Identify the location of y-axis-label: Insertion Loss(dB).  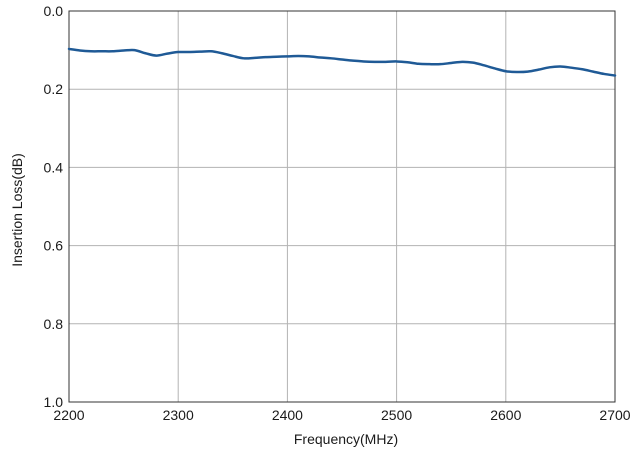
(17, 210).